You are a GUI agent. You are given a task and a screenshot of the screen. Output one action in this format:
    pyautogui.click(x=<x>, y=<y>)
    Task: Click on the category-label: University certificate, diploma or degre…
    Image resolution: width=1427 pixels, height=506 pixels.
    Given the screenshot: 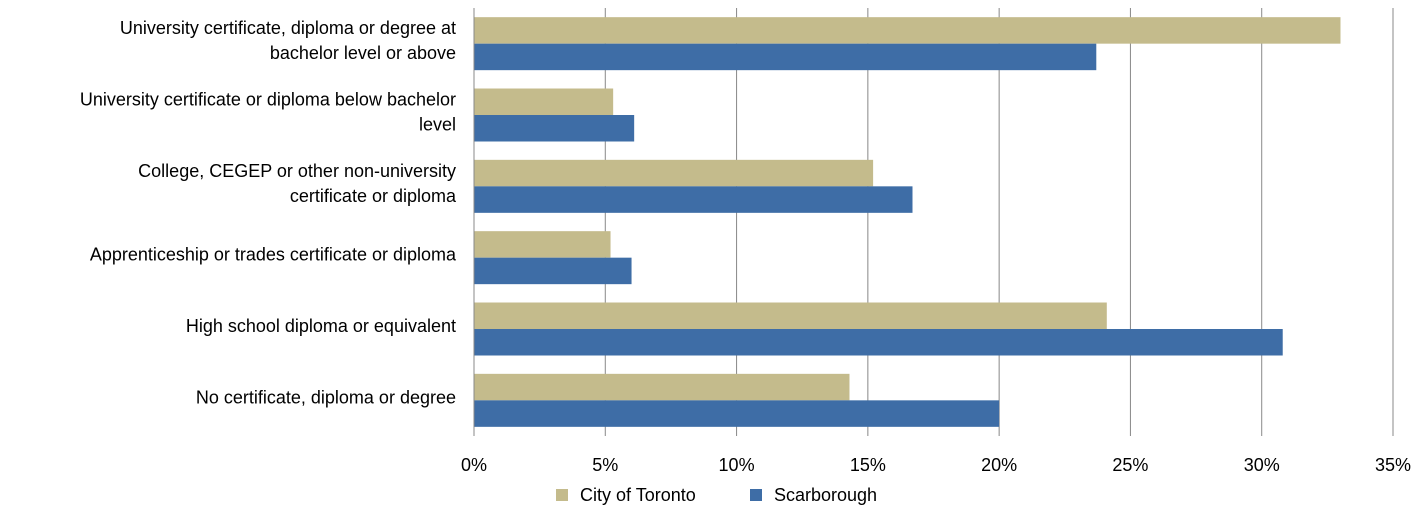 What is the action you would take?
    pyautogui.click(x=288, y=40)
    